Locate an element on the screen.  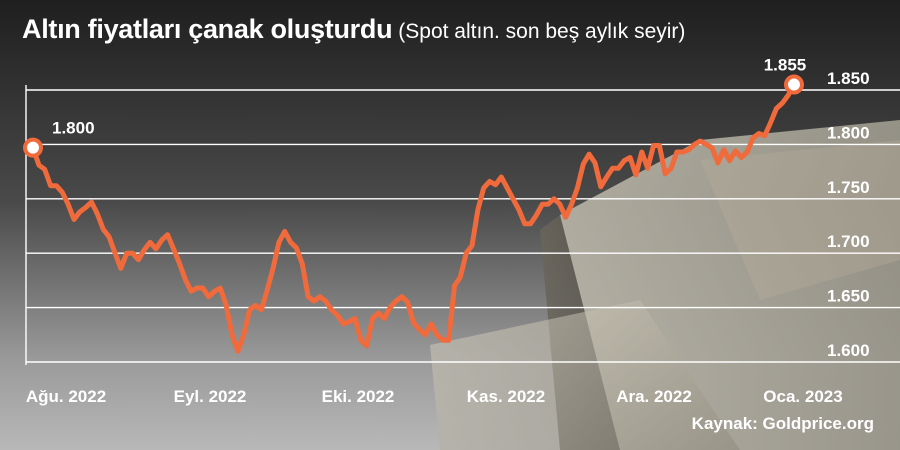
x-tick-label: Eki. 2022 is located at coordinates (358, 396).